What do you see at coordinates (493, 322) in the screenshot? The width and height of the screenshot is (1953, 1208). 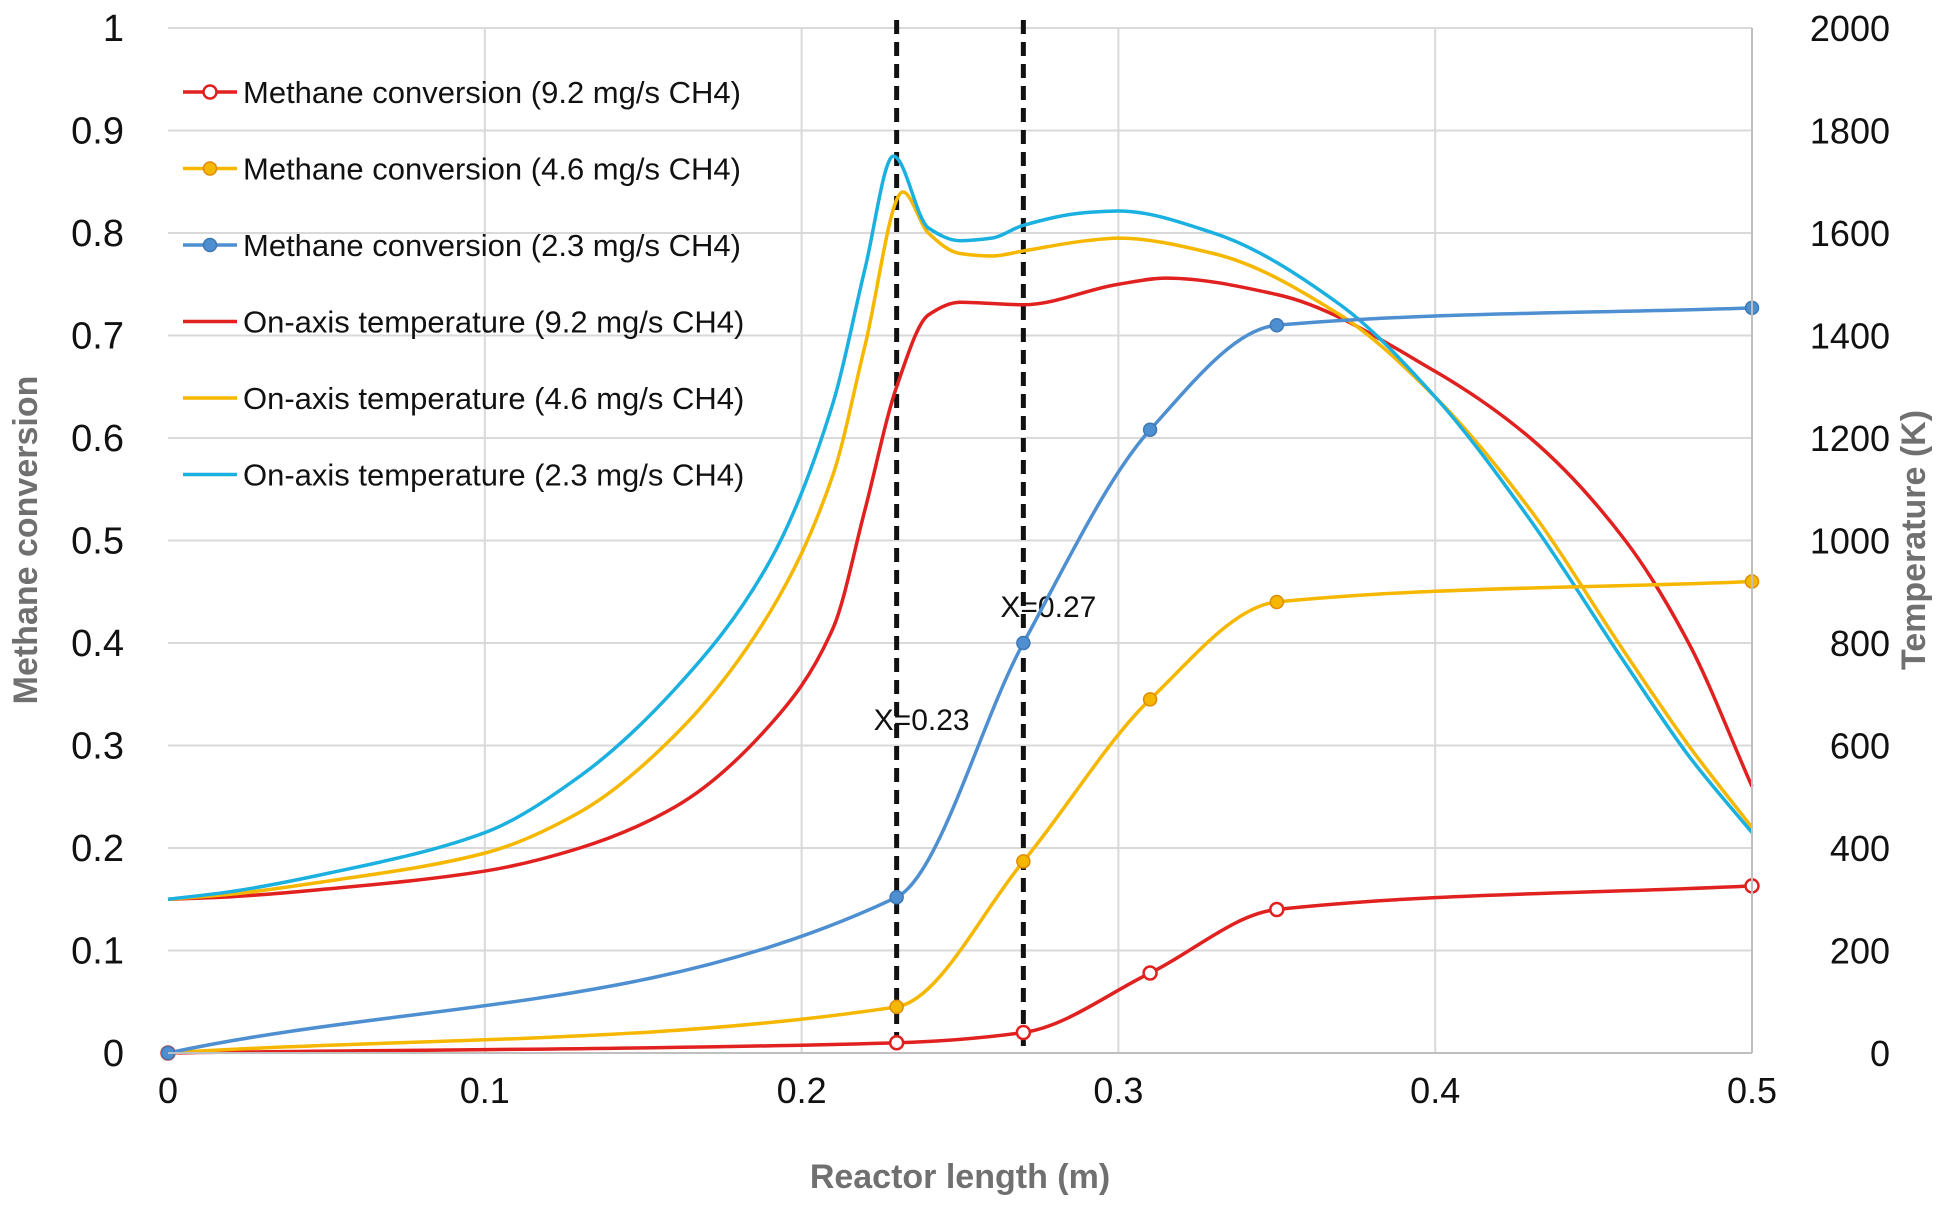 I see `legend-label: On-axis temperature (9.2 mg/s CH4)` at bounding box center [493, 322].